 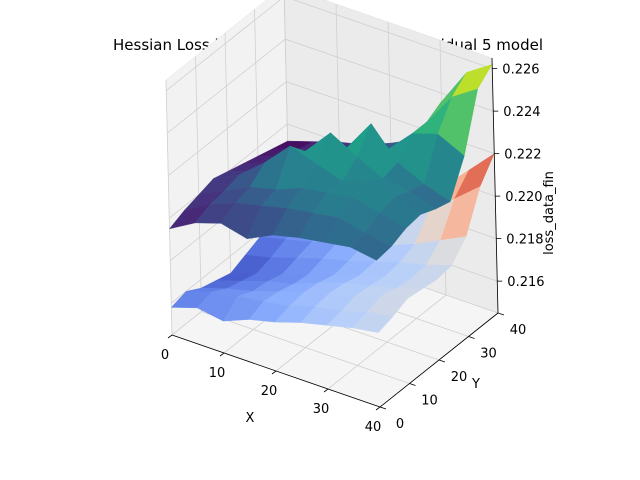 I want to click on z-tick-label: 0.222, so click(x=522, y=155).